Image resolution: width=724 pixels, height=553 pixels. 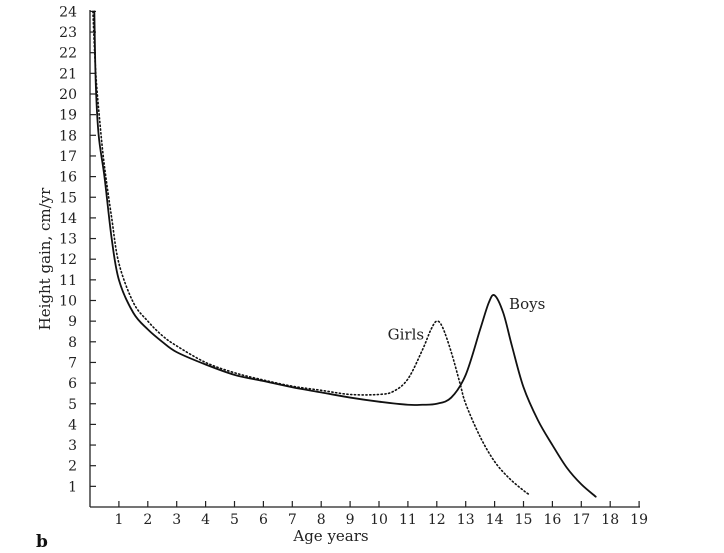 What do you see at coordinates (68, 12) in the screenshot?
I see `y-tick-label: 24` at bounding box center [68, 12].